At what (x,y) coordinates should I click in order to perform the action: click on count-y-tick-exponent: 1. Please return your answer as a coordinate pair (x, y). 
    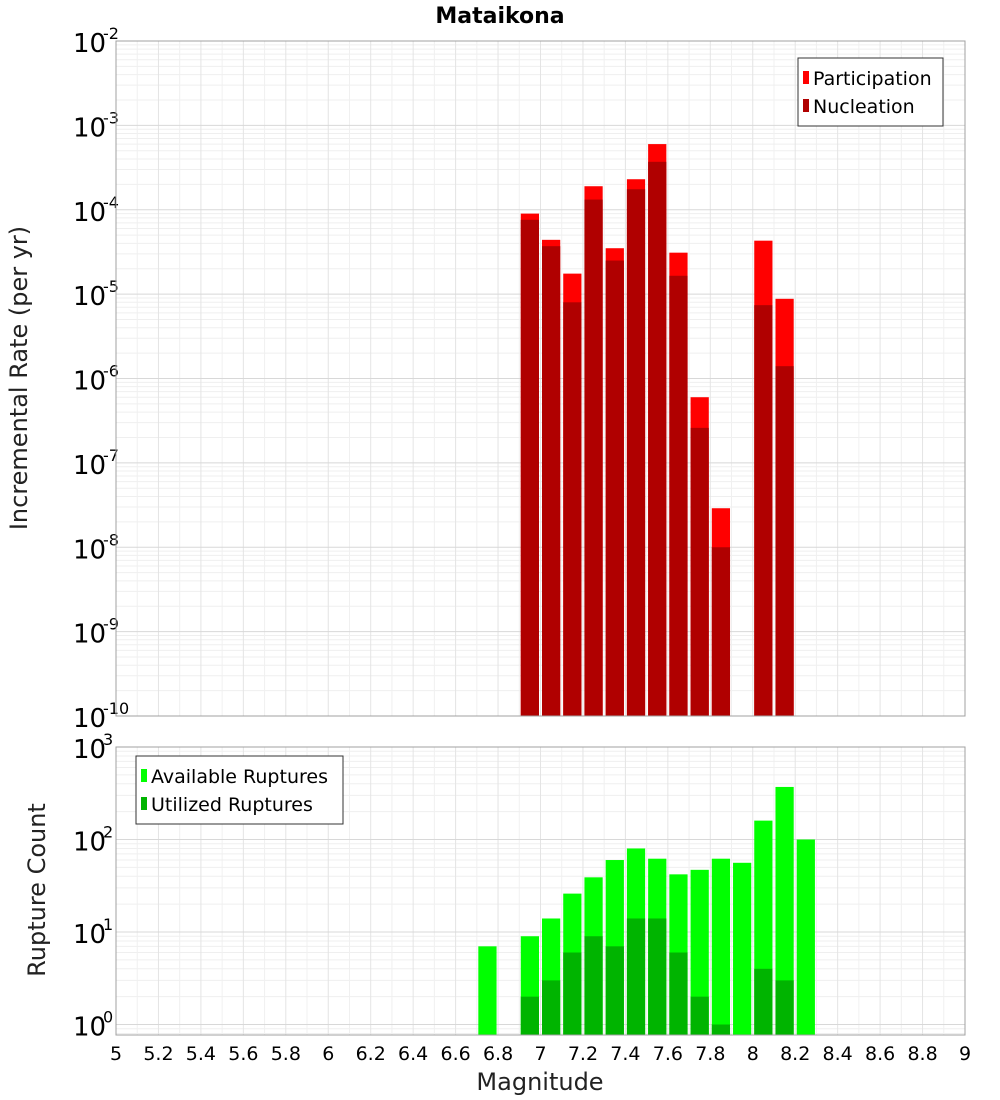
    Looking at the image, I should click on (108, 924).